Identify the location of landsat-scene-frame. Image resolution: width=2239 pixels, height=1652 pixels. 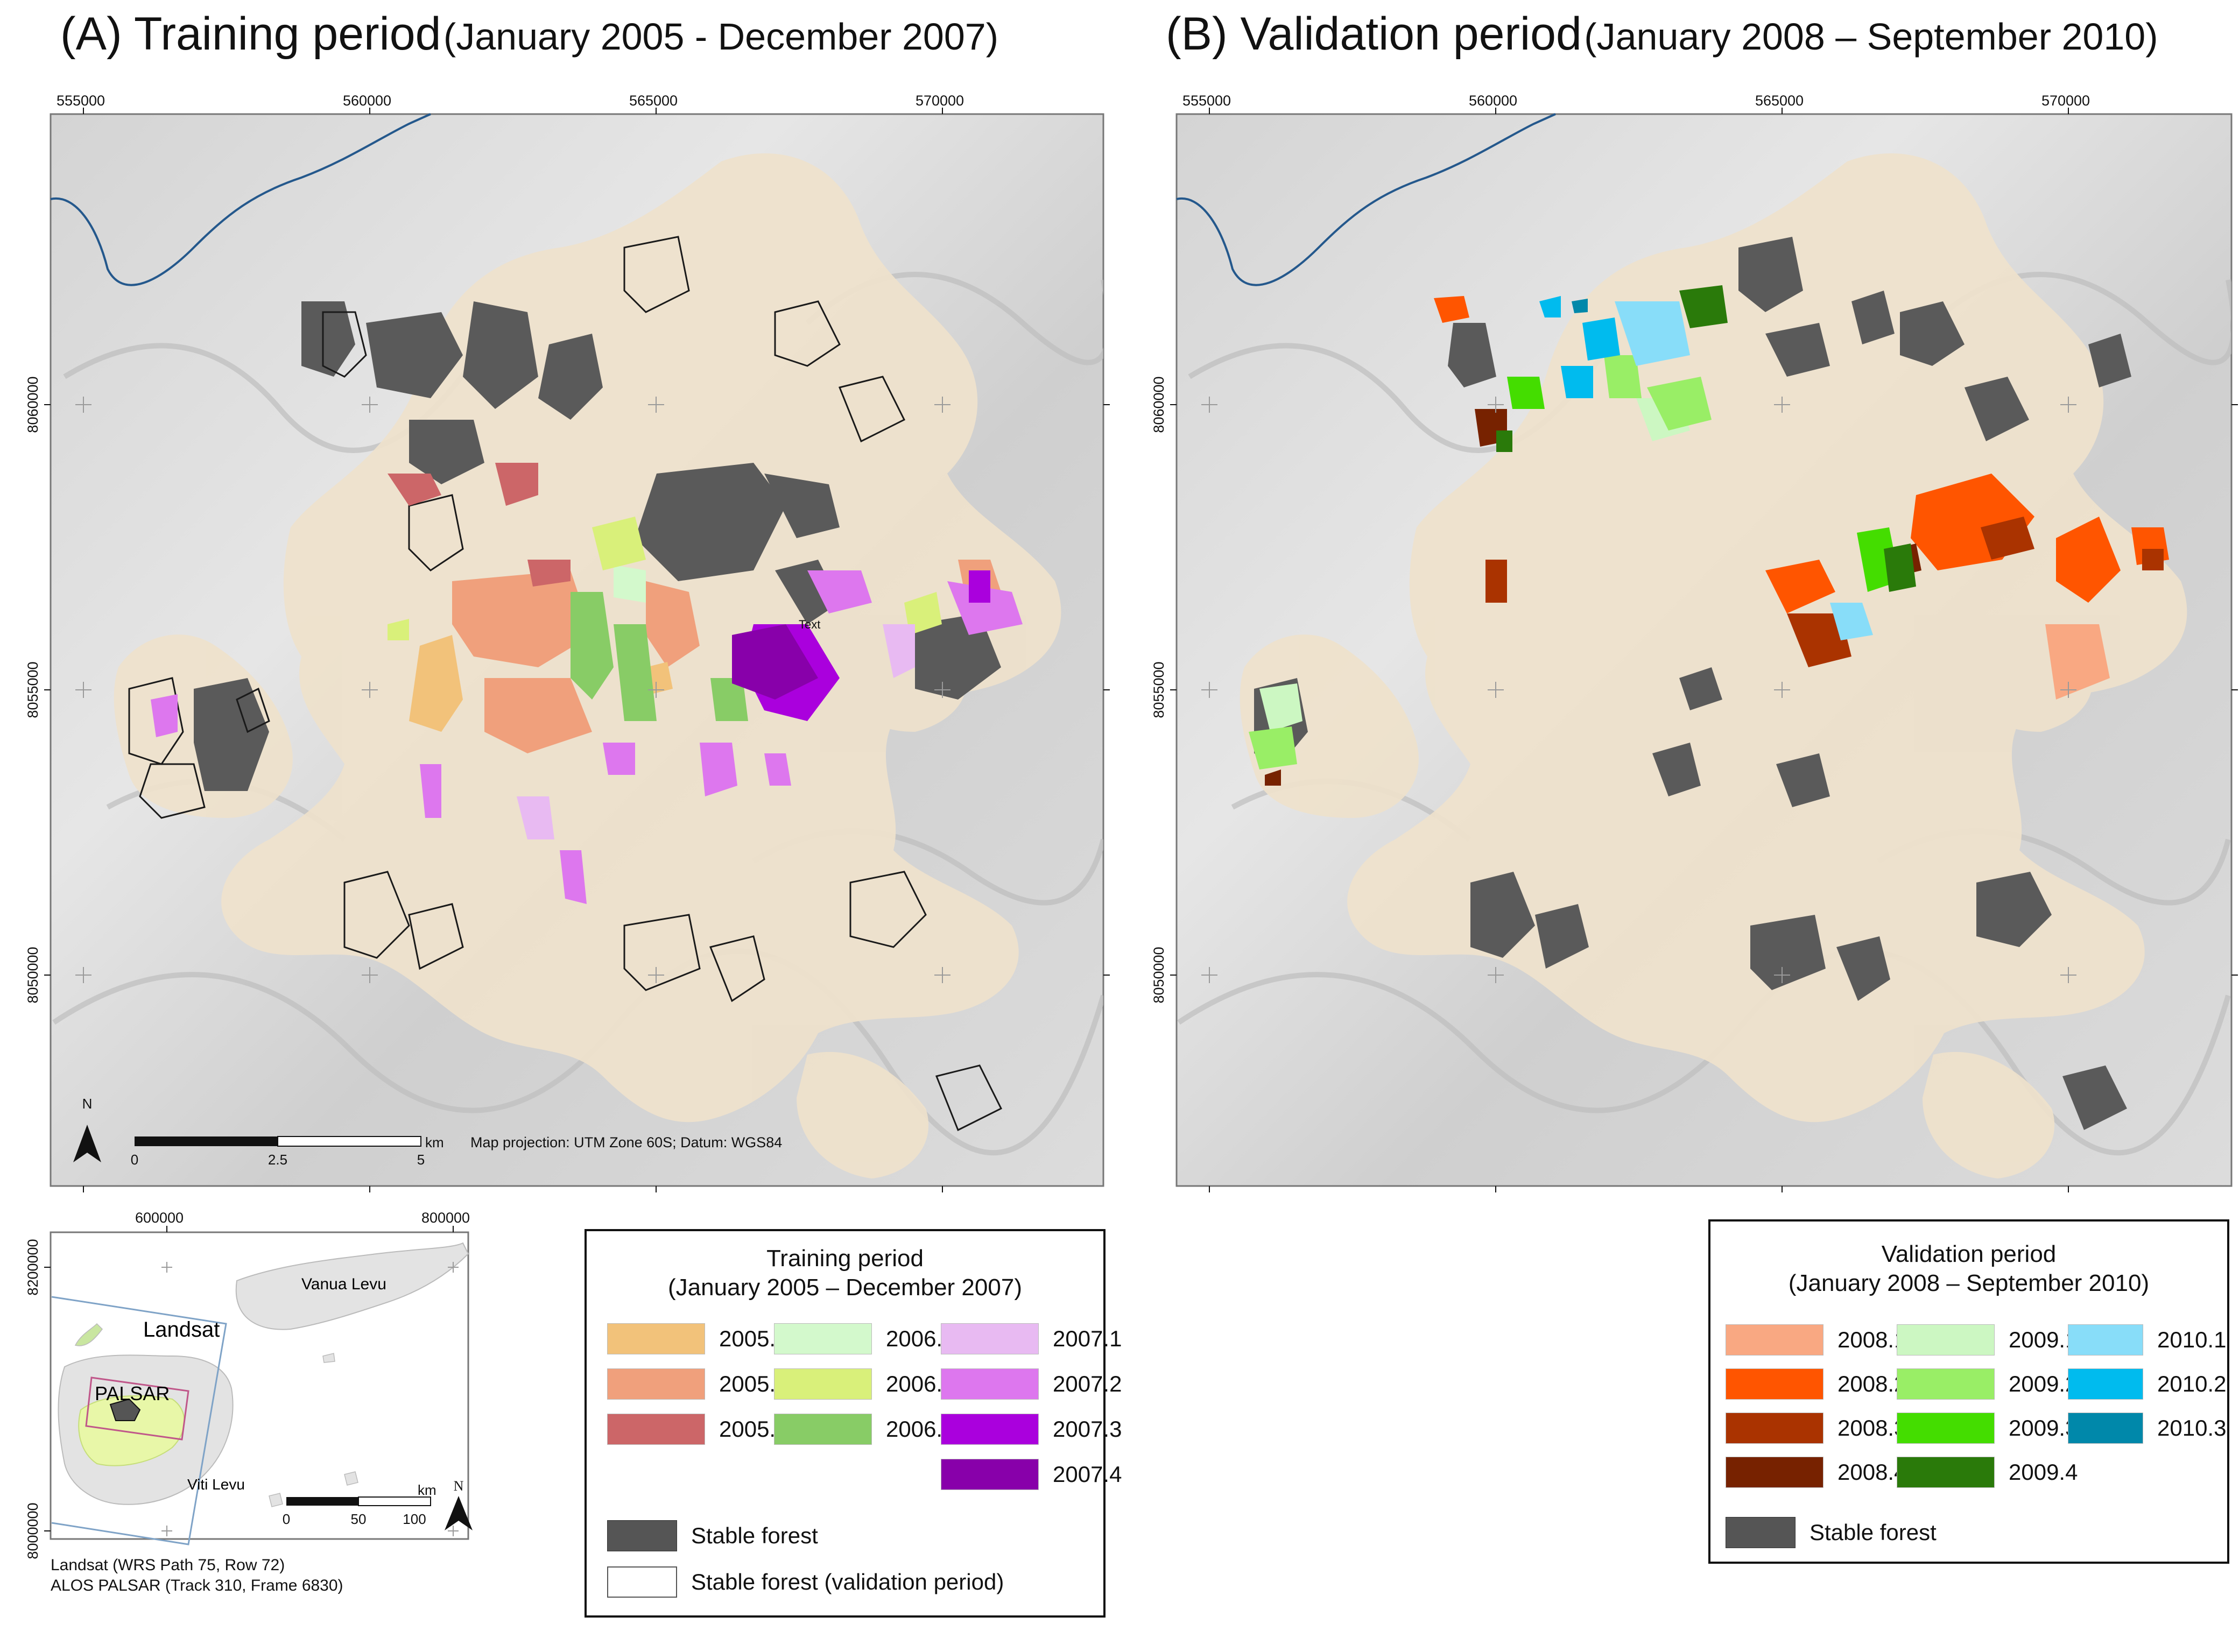
(139, 1420).